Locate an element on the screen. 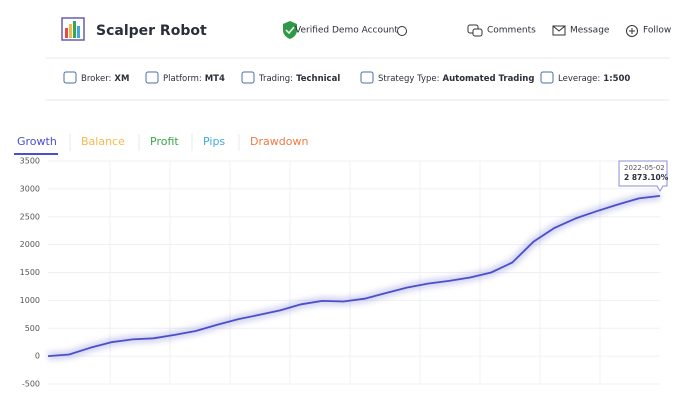  tab: Balance is located at coordinates (103, 141).